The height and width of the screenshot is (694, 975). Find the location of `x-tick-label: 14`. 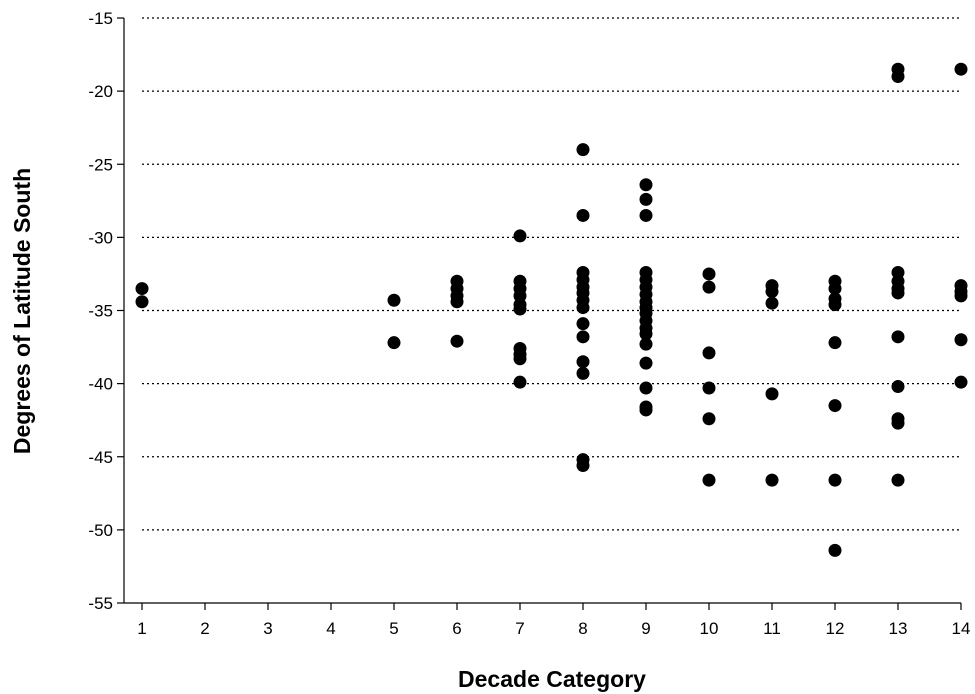

x-tick-label: 14 is located at coordinates (961, 628).